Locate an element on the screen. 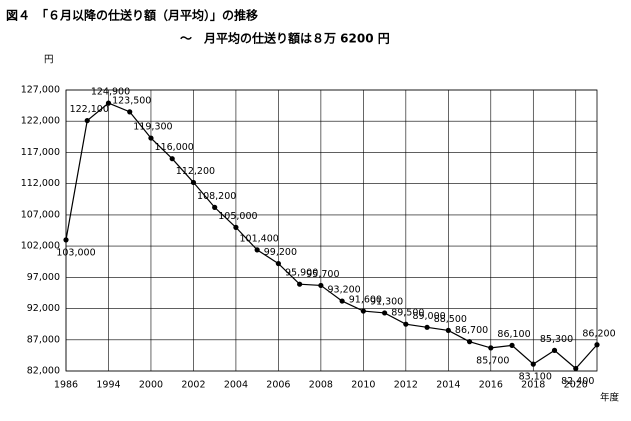 This screenshot has width=631, height=421. data-label: 123,500 is located at coordinates (131, 100).